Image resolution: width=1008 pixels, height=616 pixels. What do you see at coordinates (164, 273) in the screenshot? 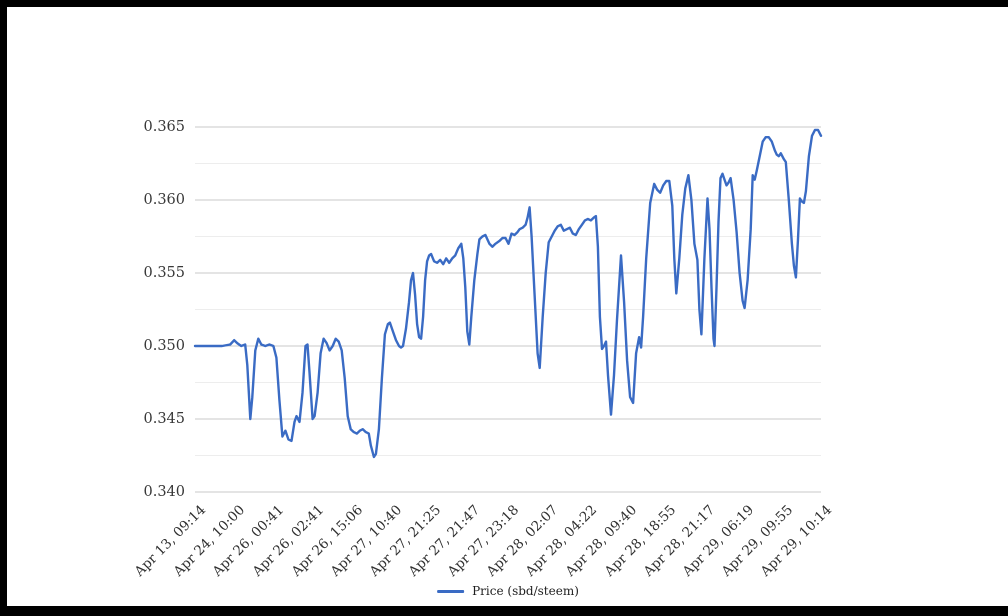
I see `y-axis-tick-label: 0.355` at bounding box center [164, 273].